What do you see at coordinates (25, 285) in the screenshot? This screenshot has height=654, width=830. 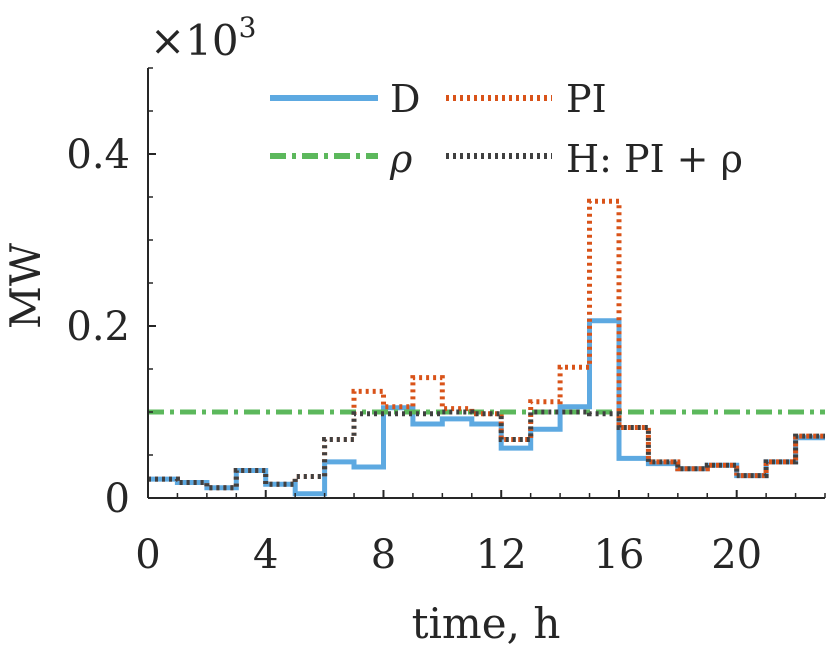 I see `y-axis-label: MW` at bounding box center [25, 285].